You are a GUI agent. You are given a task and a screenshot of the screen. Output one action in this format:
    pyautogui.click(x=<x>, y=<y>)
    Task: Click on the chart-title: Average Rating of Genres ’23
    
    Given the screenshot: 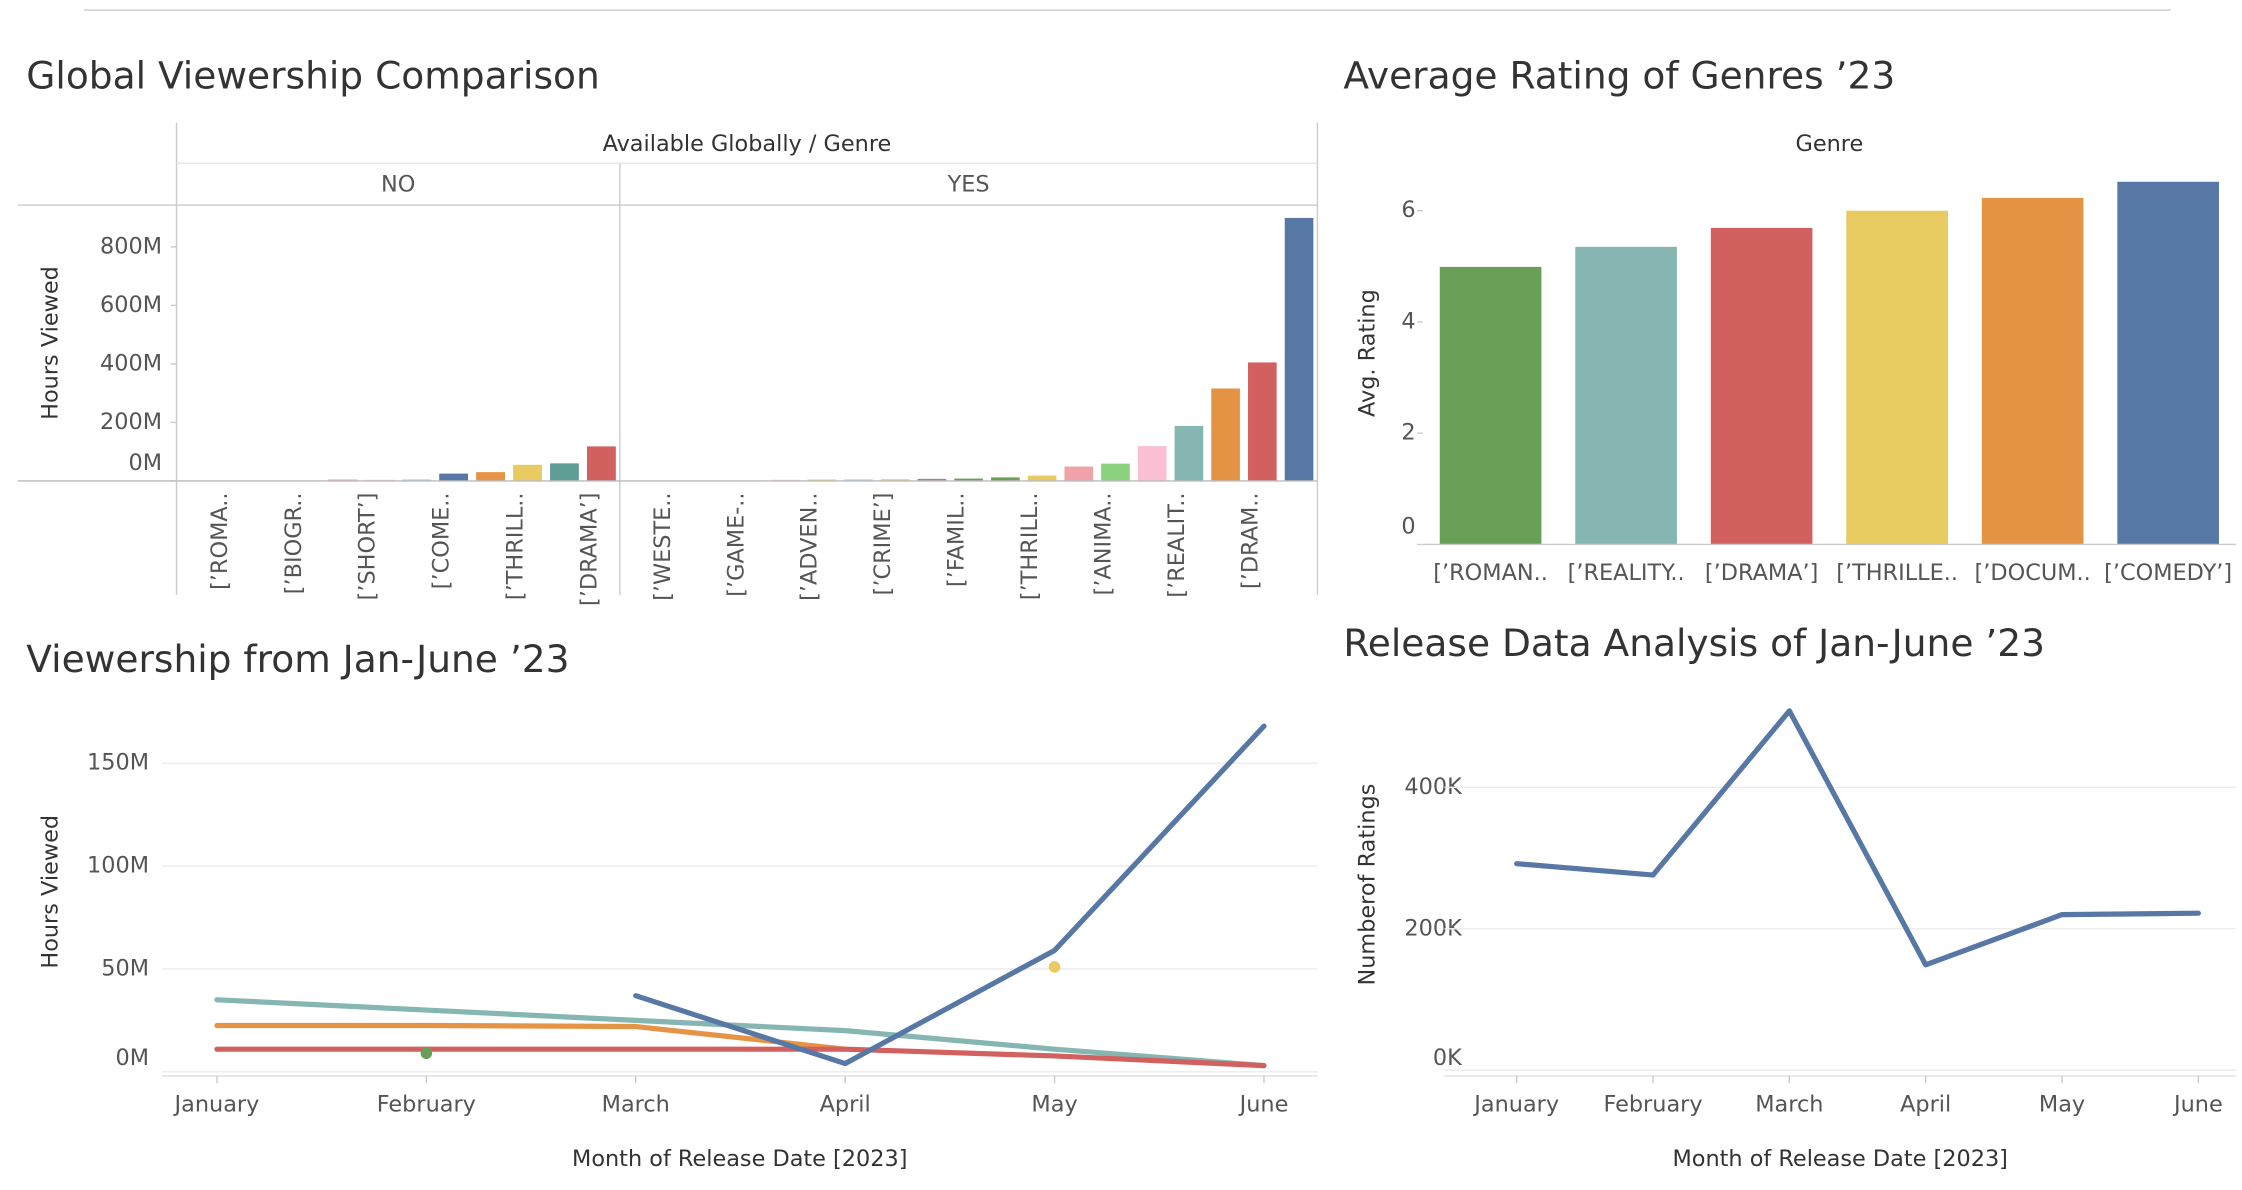 What is the action you would take?
    pyautogui.click(x=1619, y=75)
    